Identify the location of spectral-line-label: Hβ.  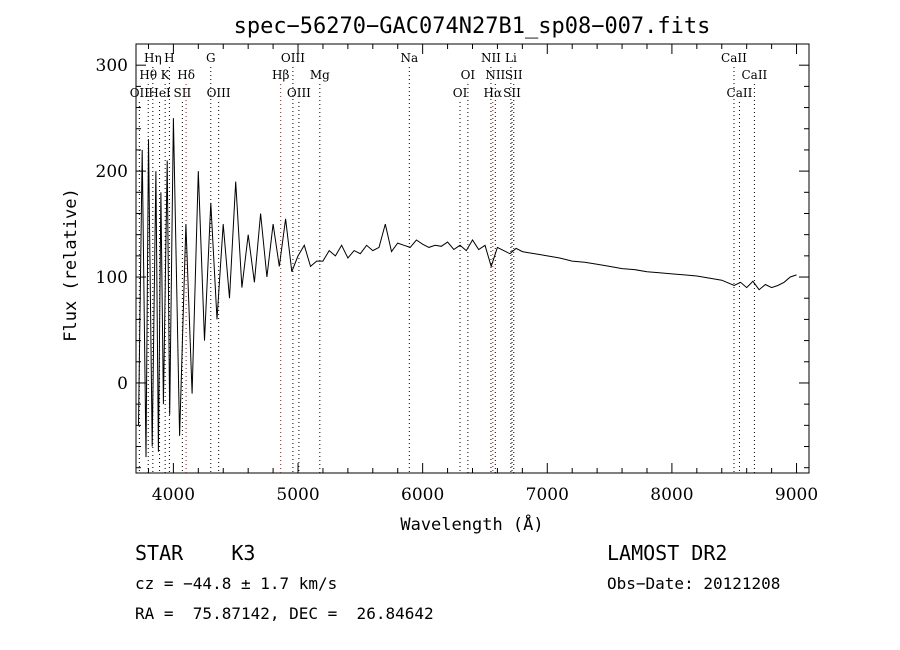
(280, 75).